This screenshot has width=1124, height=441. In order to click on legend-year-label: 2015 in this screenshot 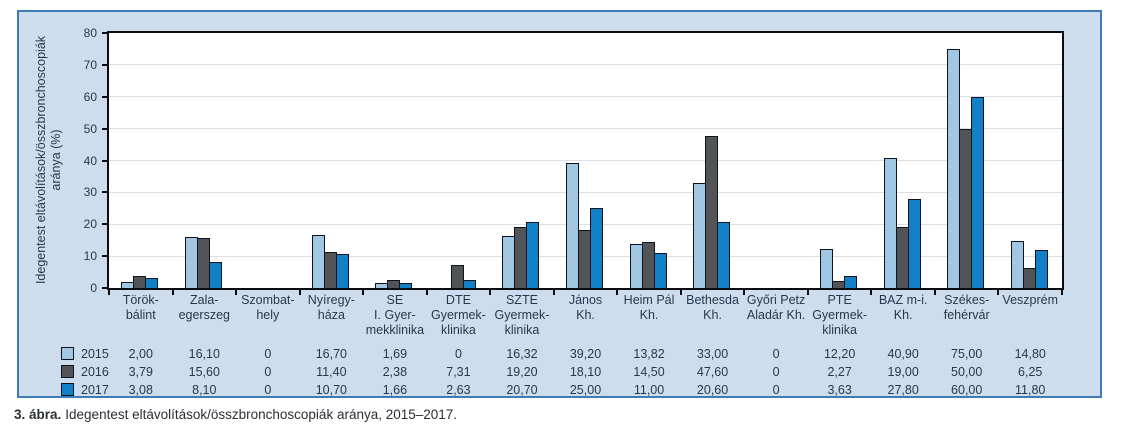, I will do `click(95, 354)`.